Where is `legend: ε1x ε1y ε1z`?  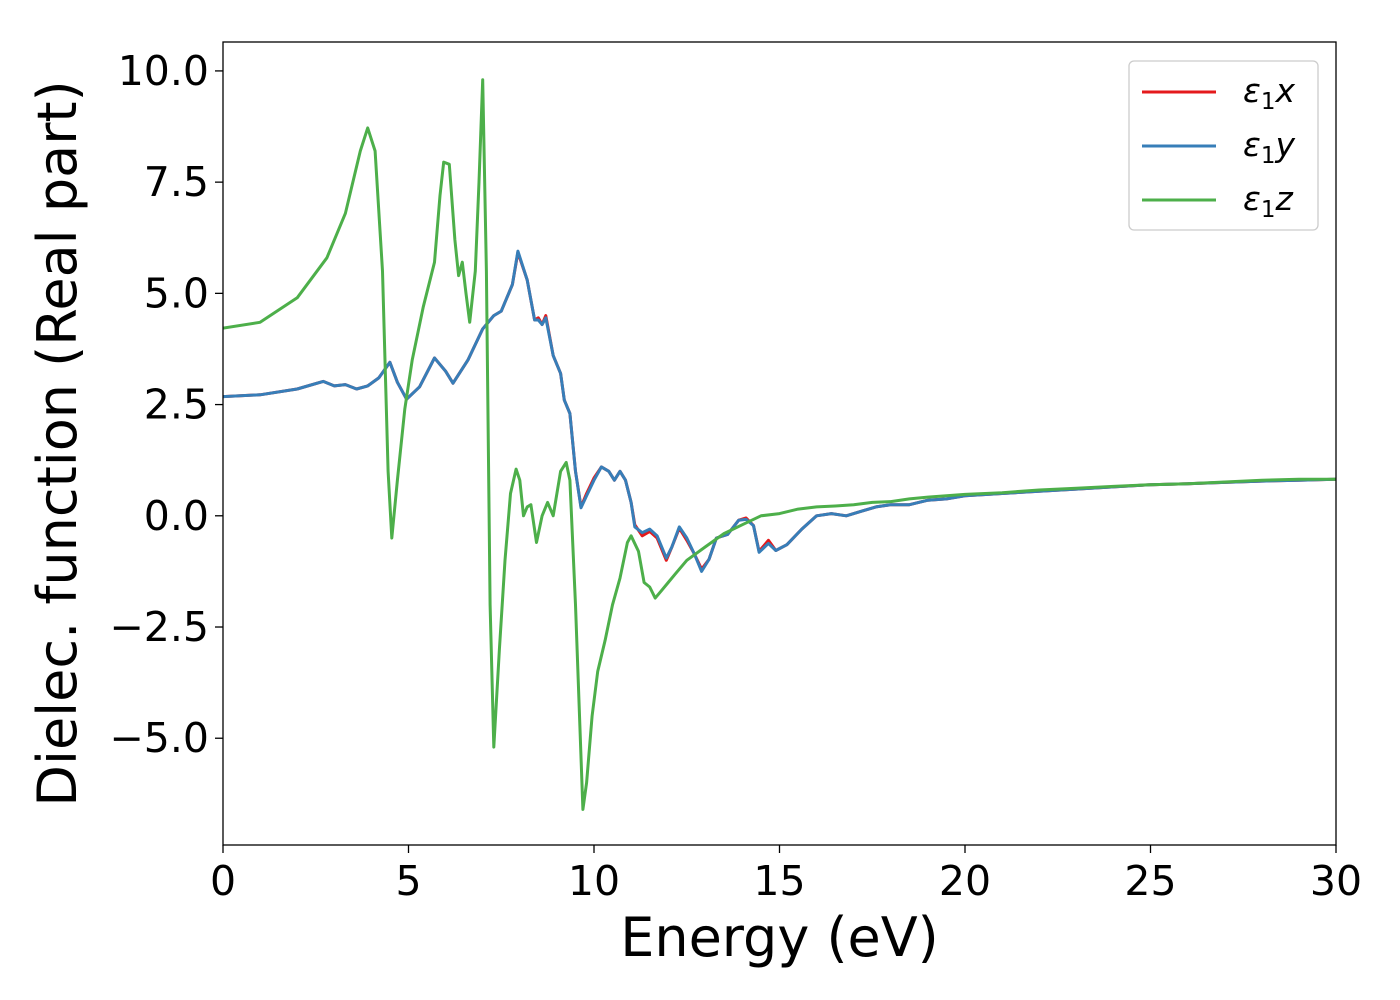
legend: ε1x ε1y ε1z is located at coordinates (1223, 145).